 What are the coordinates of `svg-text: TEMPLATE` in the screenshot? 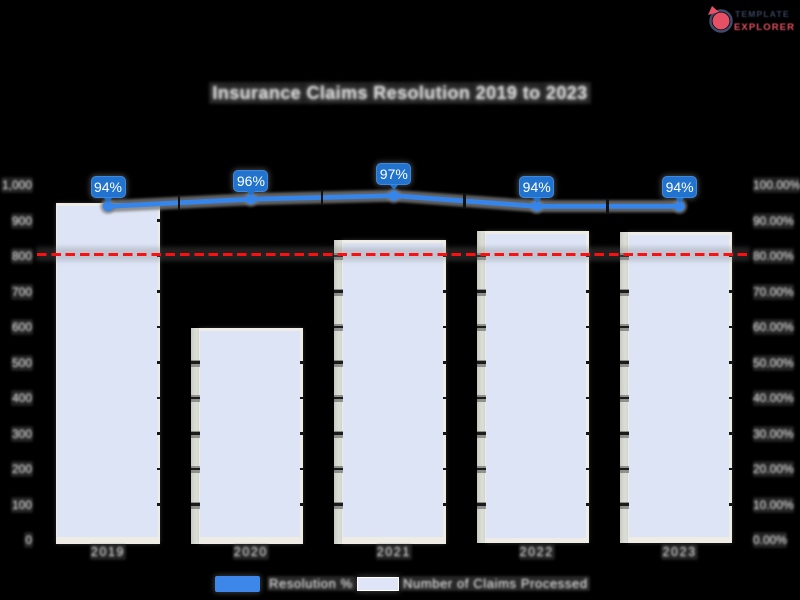 It's located at (762, 14).